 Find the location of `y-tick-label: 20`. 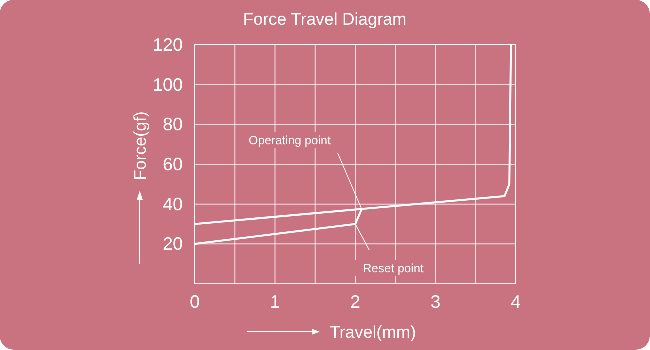

y-tick-label: 20 is located at coordinates (172, 244).